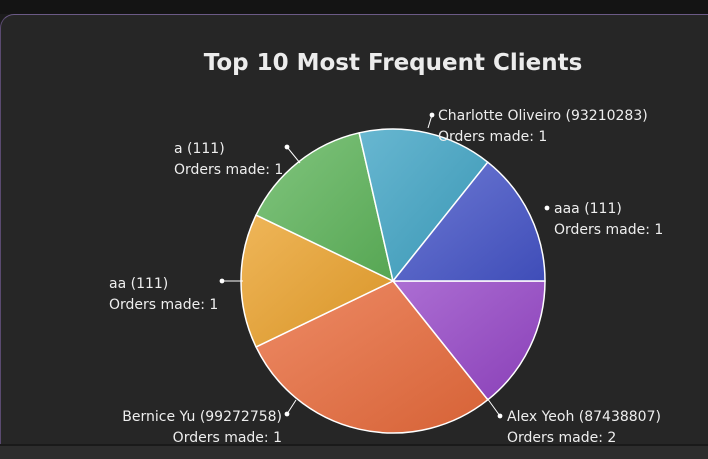 The width and height of the screenshot is (708, 459). What do you see at coordinates (393, 63) in the screenshot?
I see `chart-title: Top 10 Most Frequent Clients` at bounding box center [393, 63].